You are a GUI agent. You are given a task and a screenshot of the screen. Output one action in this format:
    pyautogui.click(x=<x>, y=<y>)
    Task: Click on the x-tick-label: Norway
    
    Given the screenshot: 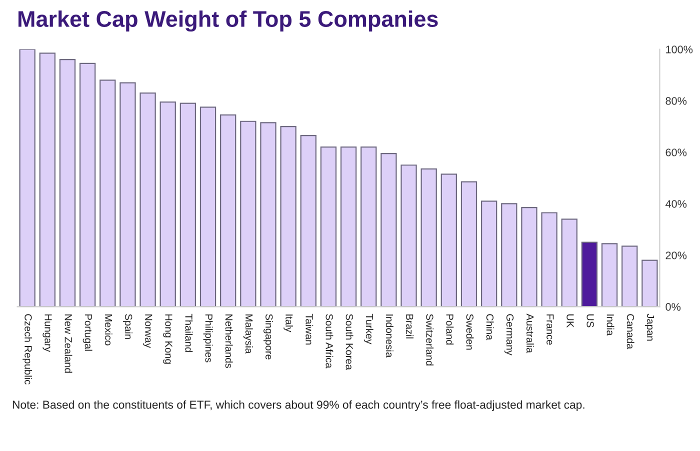 What is the action you would take?
    pyautogui.click(x=147, y=331)
    